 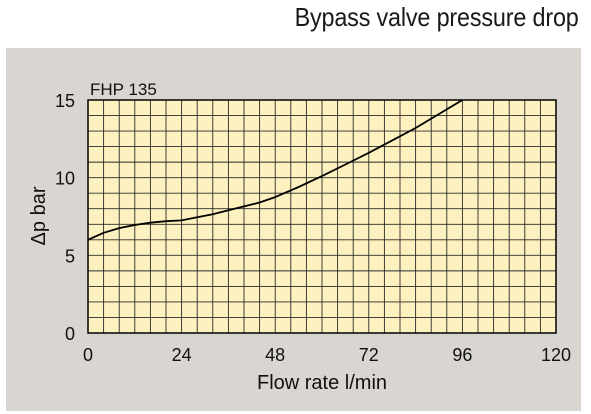 What do you see at coordinates (556, 355) in the screenshot?
I see `x-tick-label: 120` at bounding box center [556, 355].